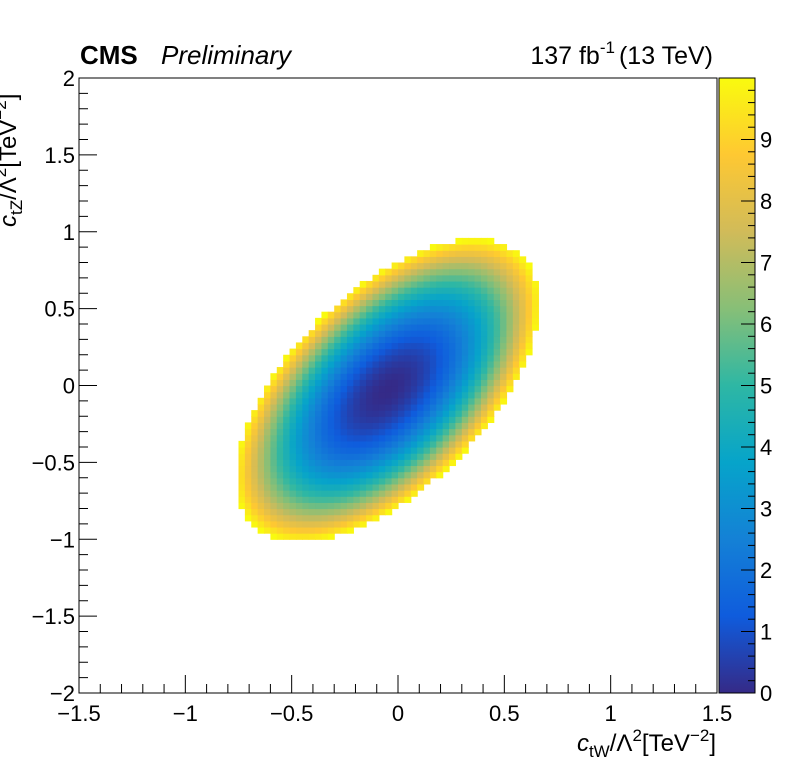 The width and height of the screenshot is (796, 772). I want to click on x-axis-title: ctW/Λ2[TeV−2], so click(646, 743).